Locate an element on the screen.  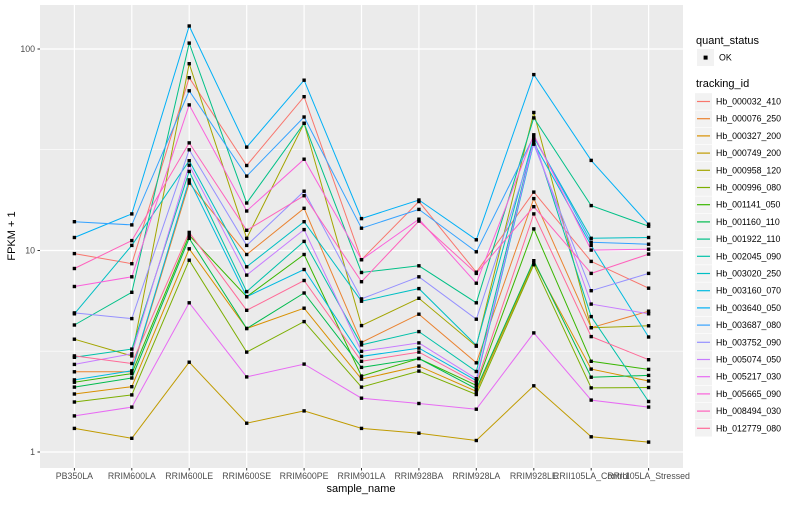
svg-text: Hb_003020_250 is located at coordinates (748, 274).